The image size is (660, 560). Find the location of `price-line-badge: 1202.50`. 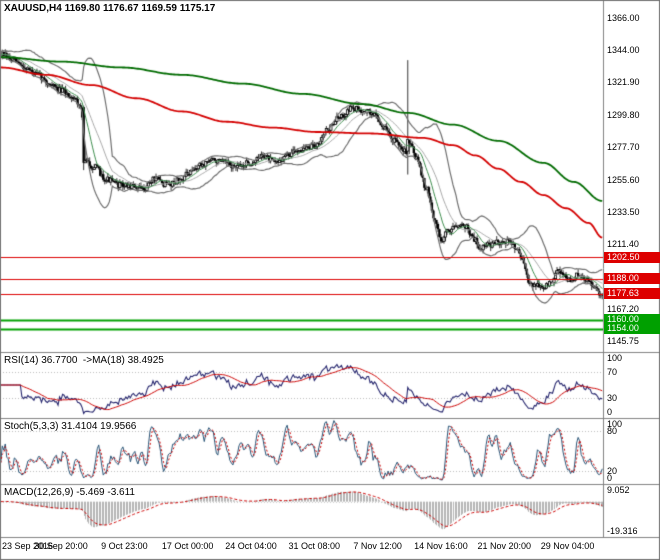

price-line-badge: 1202.50 is located at coordinates (632, 257).